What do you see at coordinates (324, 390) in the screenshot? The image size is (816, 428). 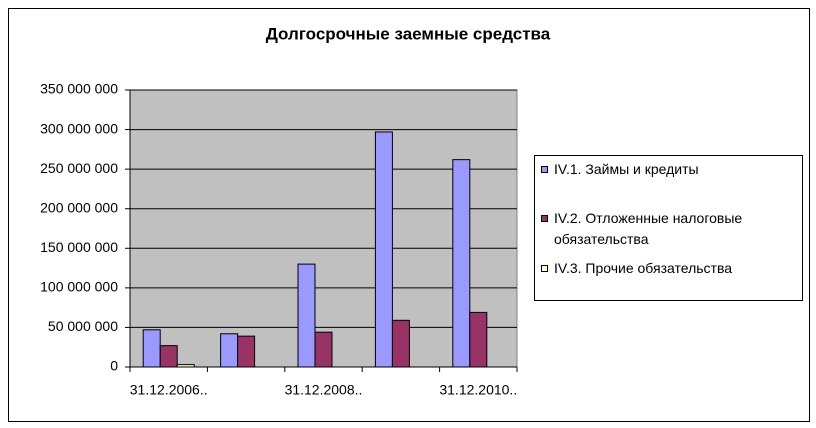 I see `x-tick-label: 31.12.2008..` at bounding box center [324, 390].